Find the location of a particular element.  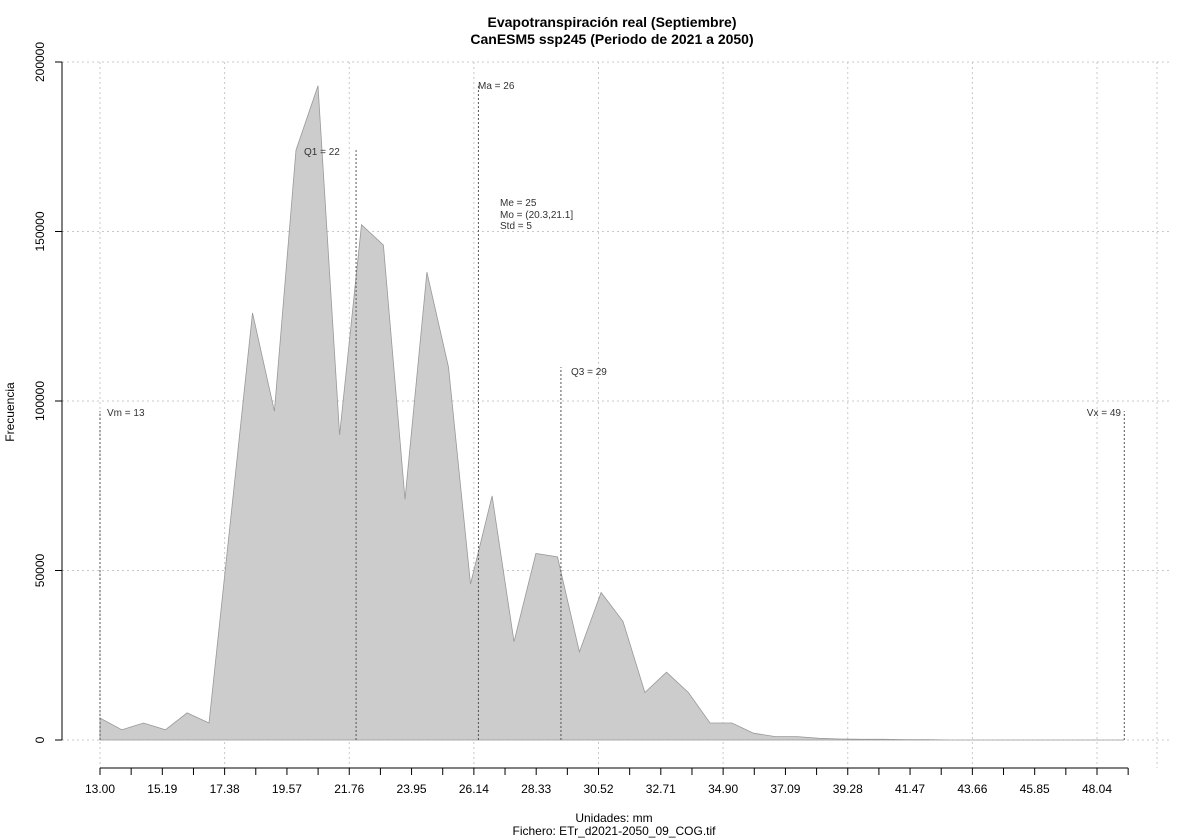

x-tick-label: 39.28 is located at coordinates (848, 789).